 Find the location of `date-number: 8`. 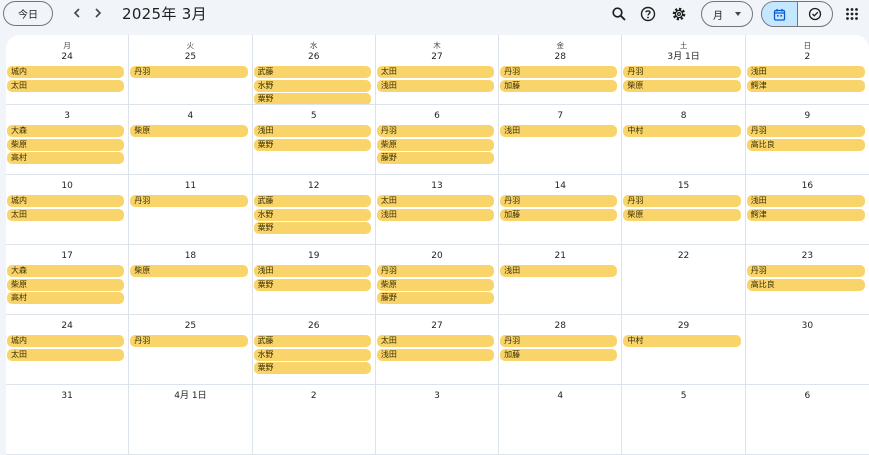

date-number: 8 is located at coordinates (683, 116).